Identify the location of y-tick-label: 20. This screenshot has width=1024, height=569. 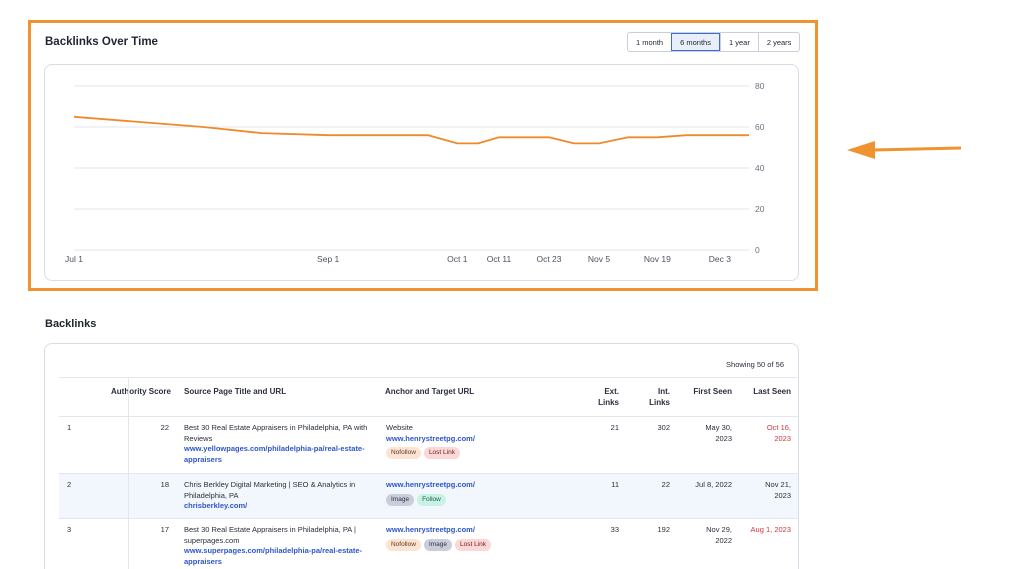
(760, 209).